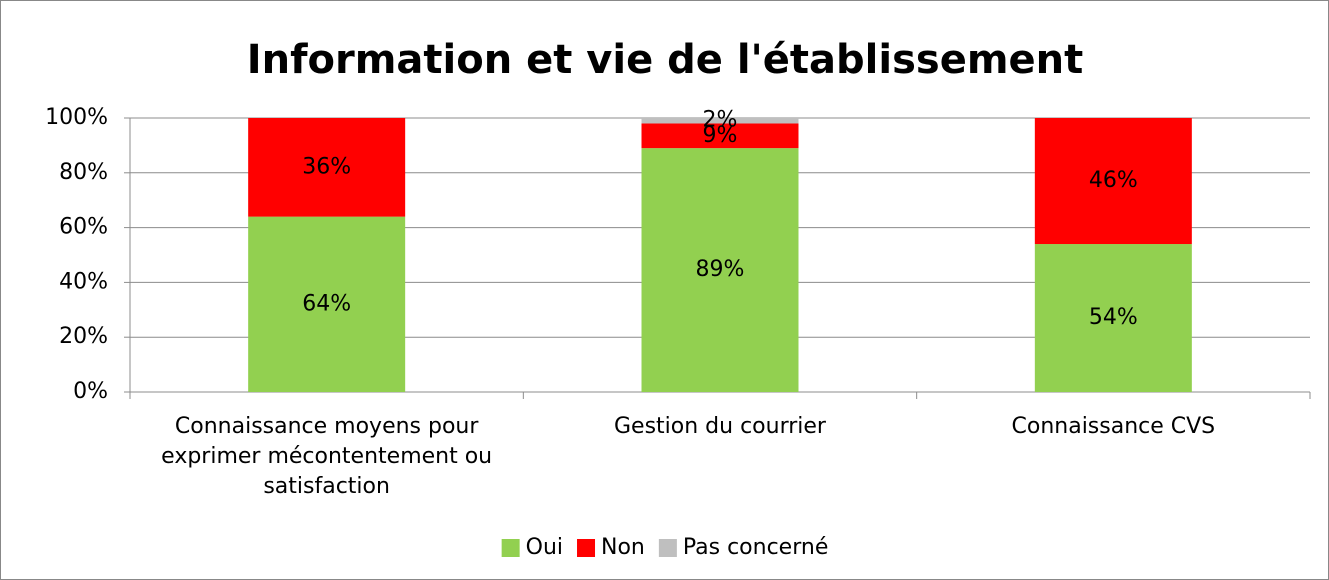  What do you see at coordinates (665, 60) in the screenshot?
I see `chart-title: Information et vie de l'établissement` at bounding box center [665, 60].